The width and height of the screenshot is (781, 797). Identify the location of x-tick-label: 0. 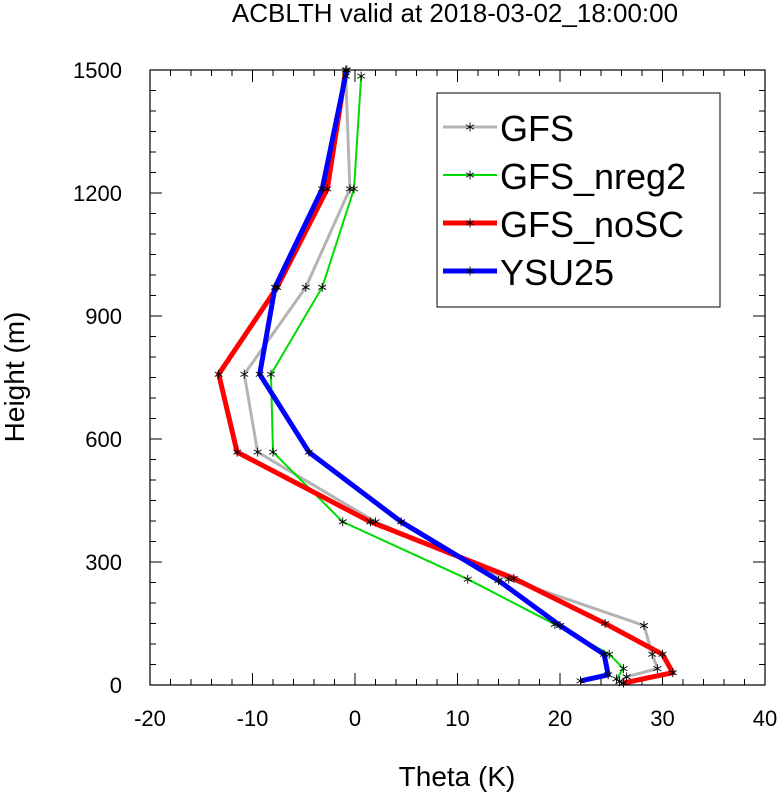
(355, 718).